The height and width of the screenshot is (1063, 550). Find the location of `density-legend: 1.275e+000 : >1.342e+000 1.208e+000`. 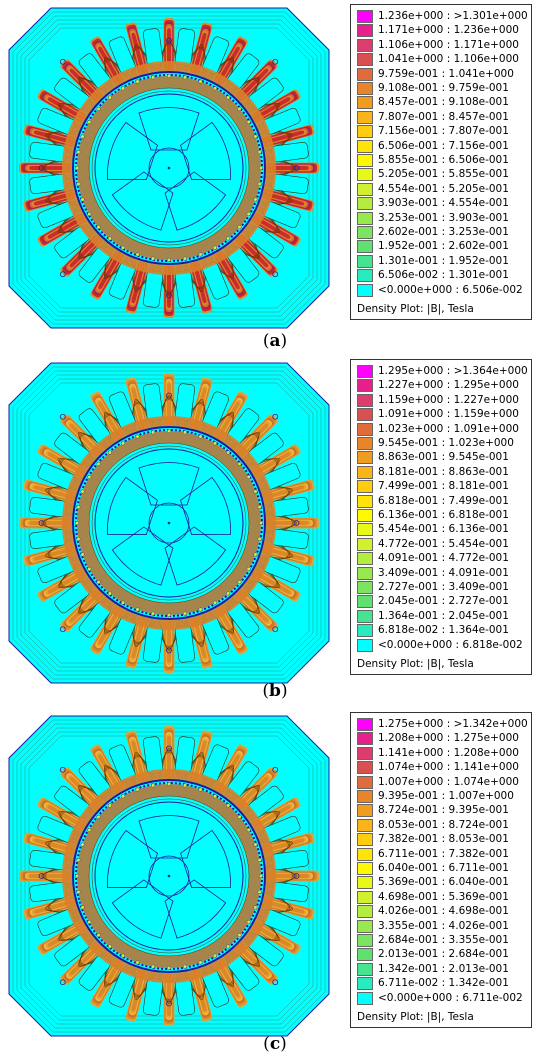

density-legend: 1.275e+000 : >1.342e+000 1.208e+000 is located at coordinates (441, 870).